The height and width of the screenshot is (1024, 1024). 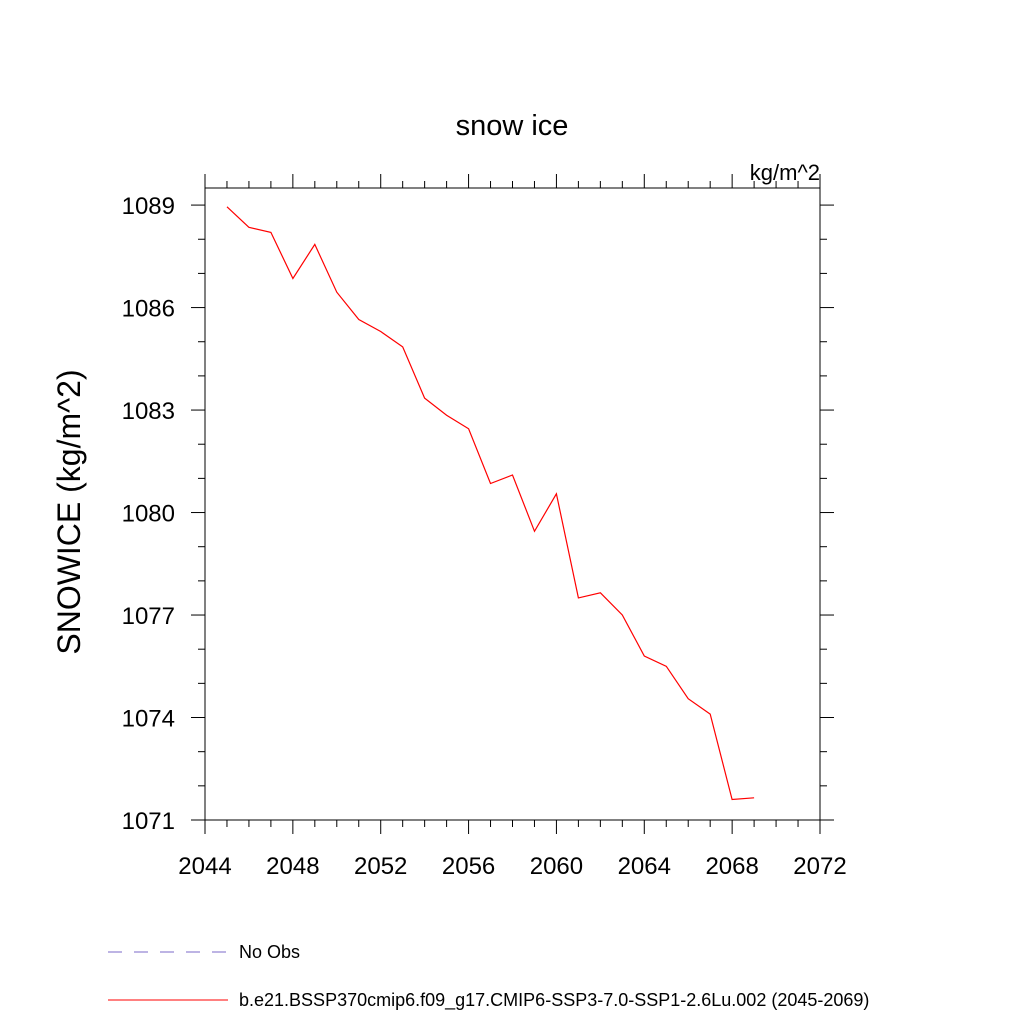 What do you see at coordinates (148, 719) in the screenshot?
I see `y-tick-label: 1074` at bounding box center [148, 719].